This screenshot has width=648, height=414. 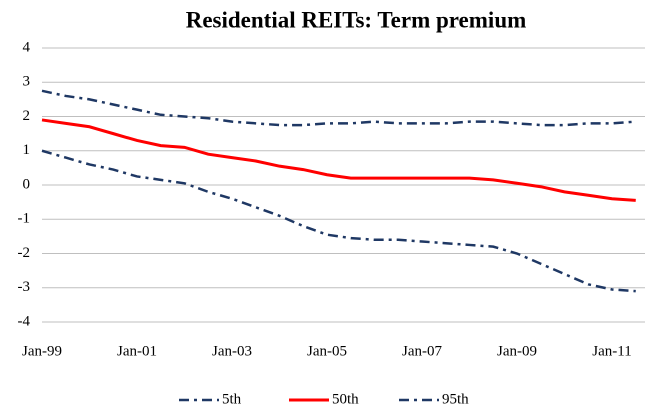 What do you see at coordinates (338, 108) in the screenshot?
I see `series-line` at bounding box center [338, 108].